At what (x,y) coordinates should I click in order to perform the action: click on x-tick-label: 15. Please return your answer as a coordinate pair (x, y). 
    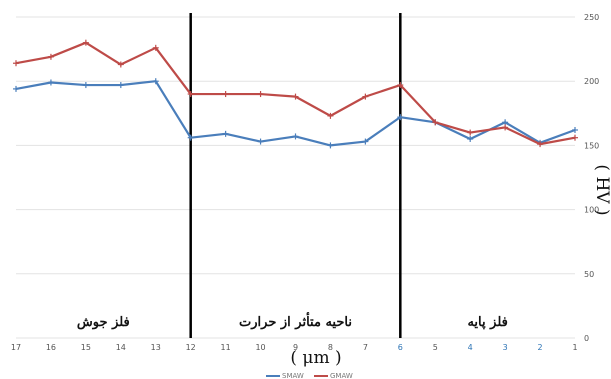
    Looking at the image, I should click on (86, 347).